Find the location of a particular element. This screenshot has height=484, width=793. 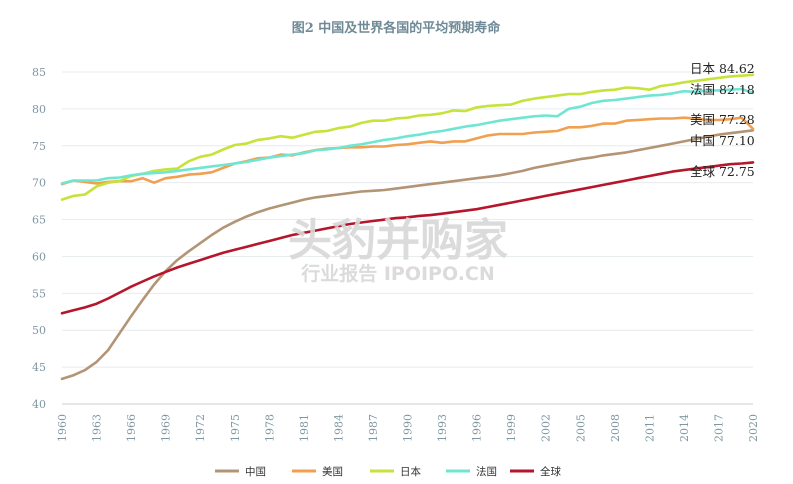

x-tick-label: 1963 is located at coordinates (97, 428).